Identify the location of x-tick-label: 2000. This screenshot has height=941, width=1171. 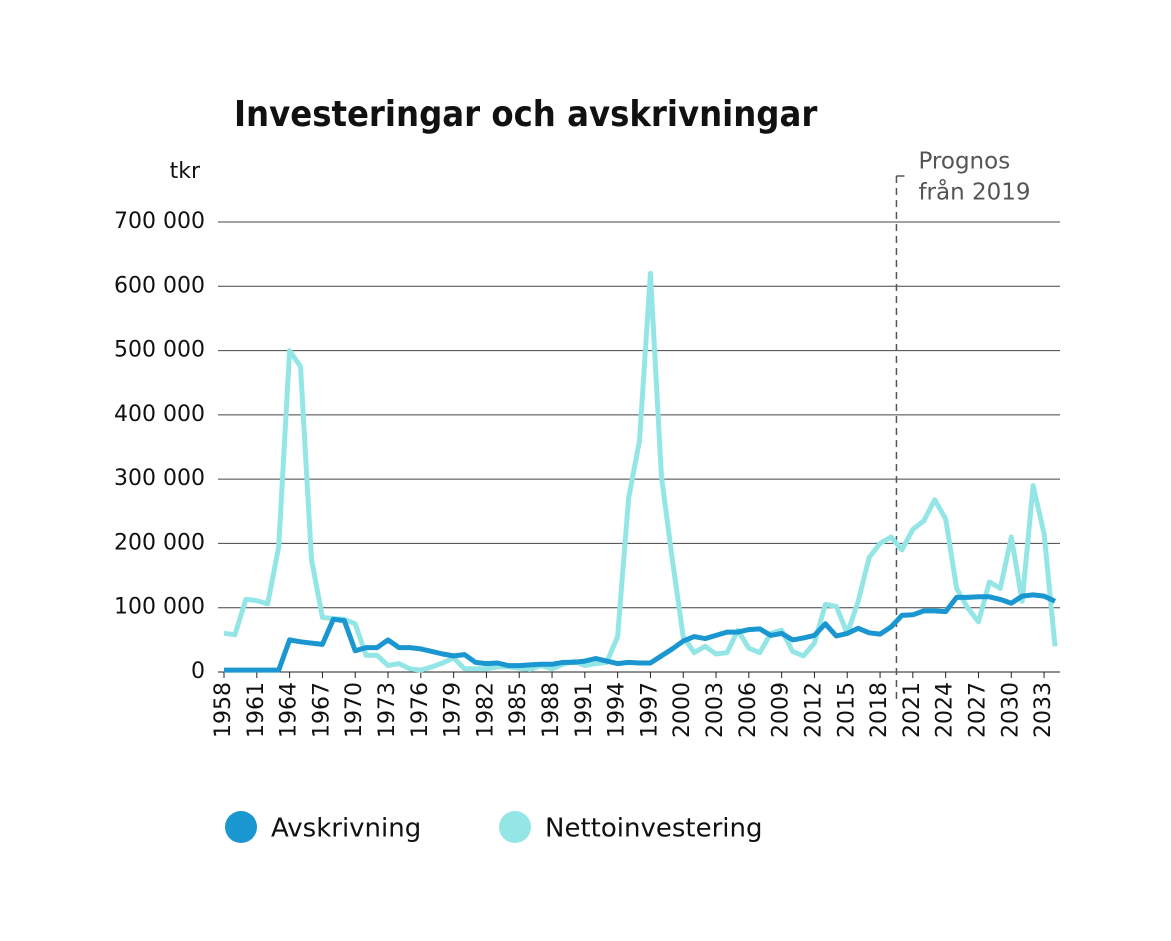
(682, 710).